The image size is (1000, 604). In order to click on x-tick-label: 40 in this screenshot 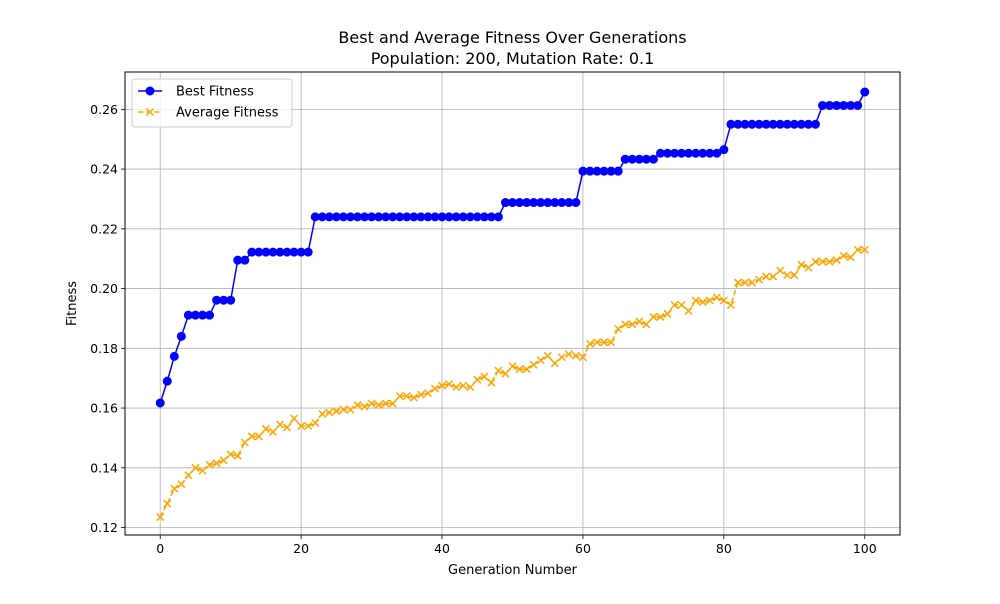, I will do `click(442, 548)`.